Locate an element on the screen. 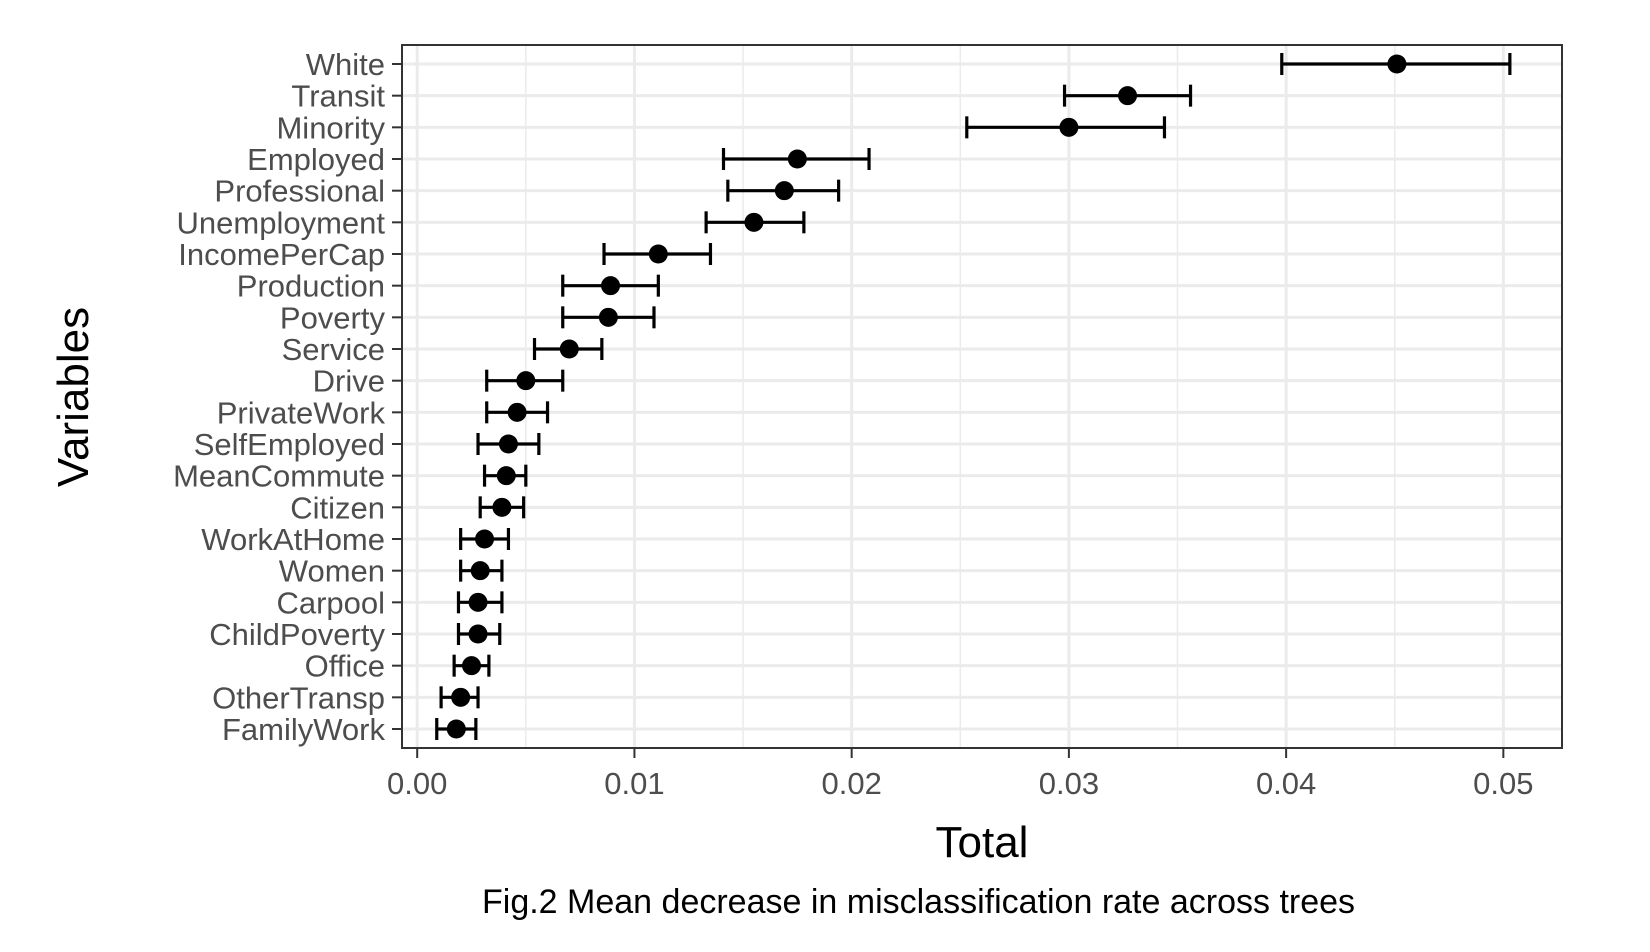 This screenshot has width=1650, height=952. y-tick-label: Professional is located at coordinates (299, 191).